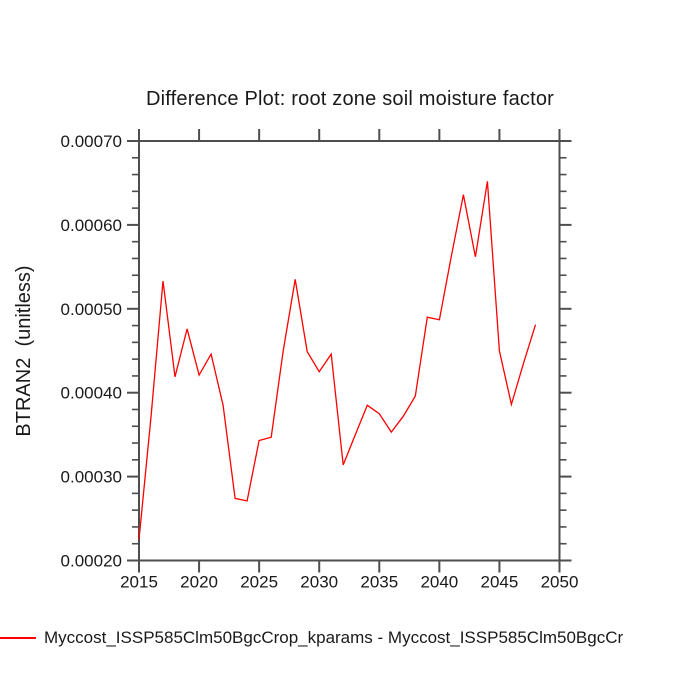 The image size is (700, 700). Describe the element at coordinates (199, 582) in the screenshot. I see `x-tick-label: 2020` at that location.